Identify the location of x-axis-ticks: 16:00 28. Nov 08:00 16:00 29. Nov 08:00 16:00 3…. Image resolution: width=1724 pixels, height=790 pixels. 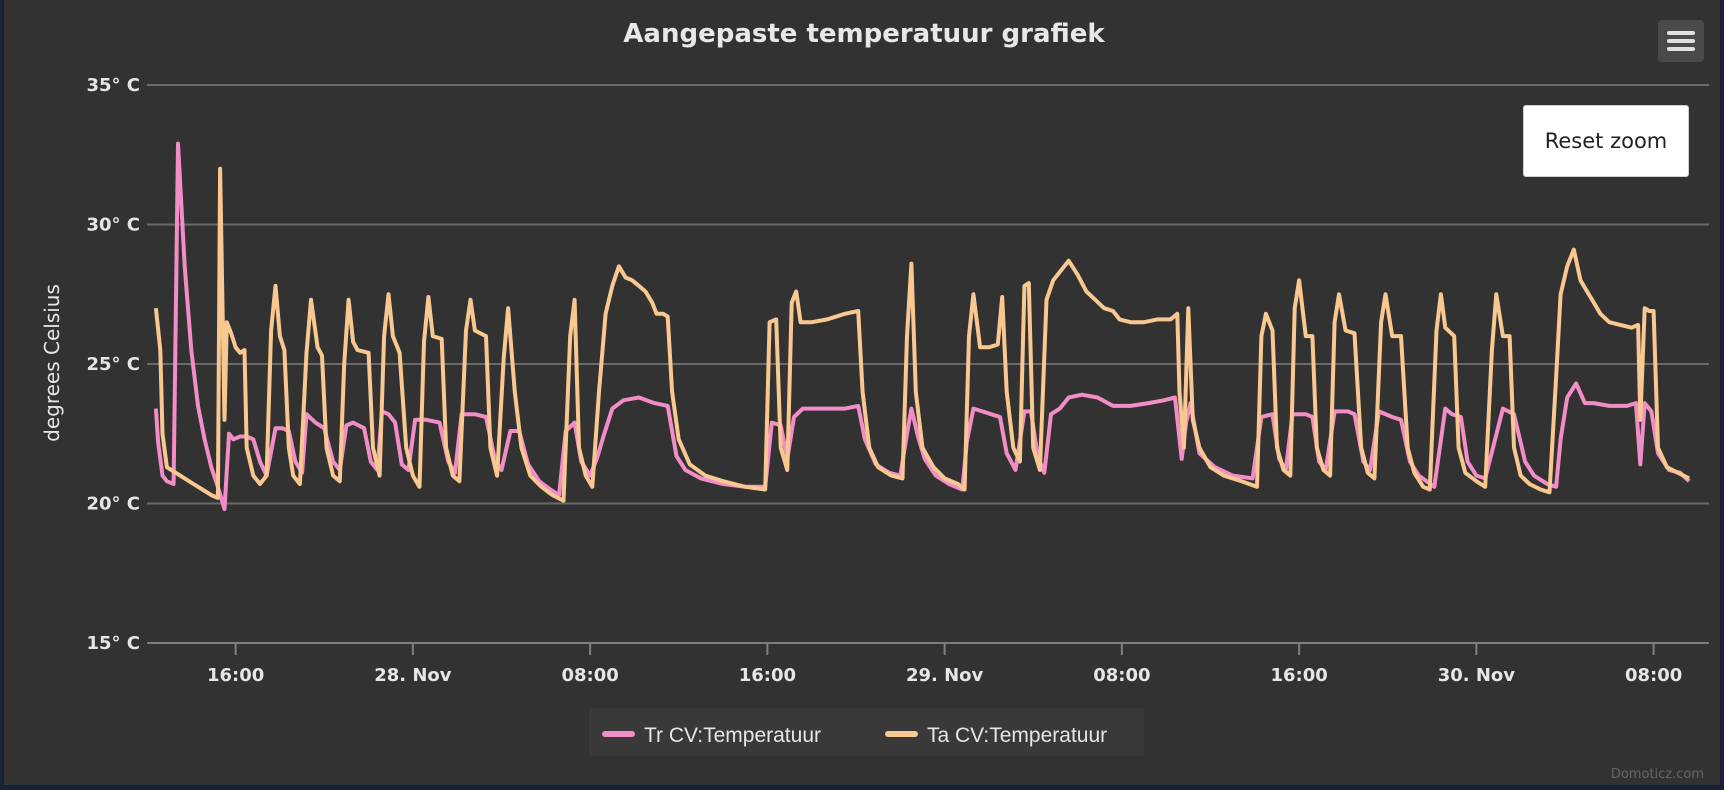
(944, 664).